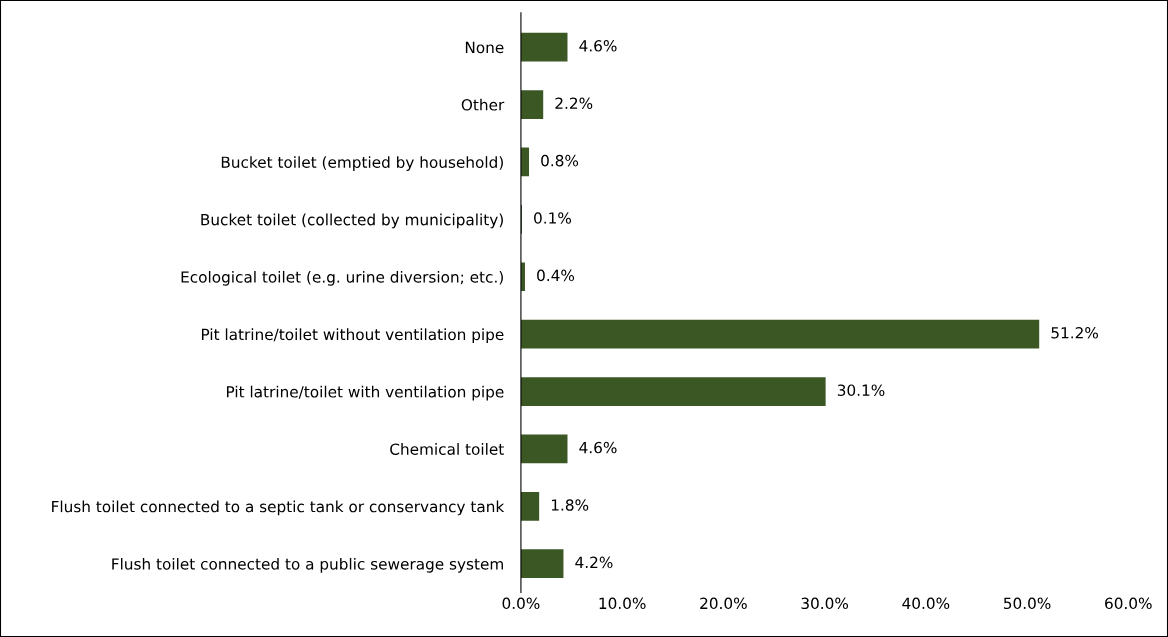 This screenshot has width=1168, height=637. What do you see at coordinates (447, 449) in the screenshot?
I see `y-tick-label: Chemical toilet` at bounding box center [447, 449].